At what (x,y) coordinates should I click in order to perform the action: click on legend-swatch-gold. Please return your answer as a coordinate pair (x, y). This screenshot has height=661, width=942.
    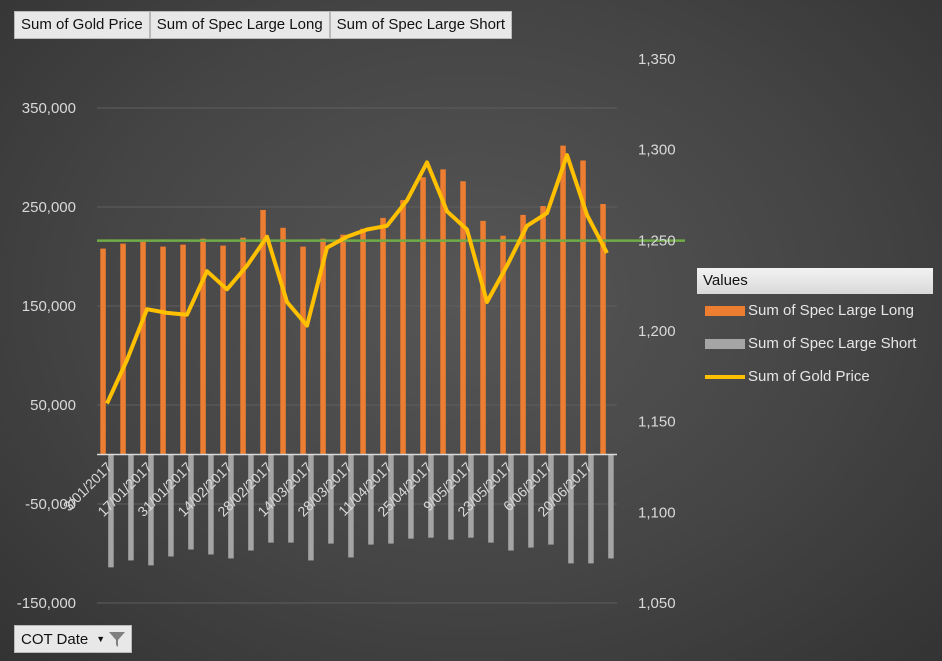
    Looking at the image, I should click on (725, 376).